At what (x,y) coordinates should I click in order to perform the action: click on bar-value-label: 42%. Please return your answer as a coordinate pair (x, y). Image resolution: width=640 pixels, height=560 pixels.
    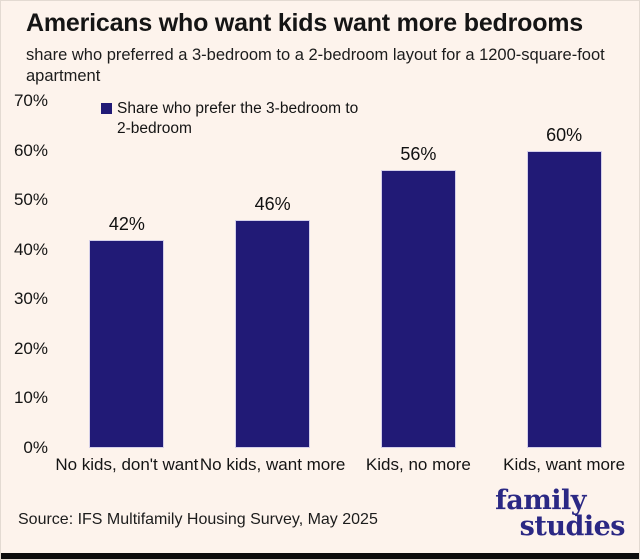
    Looking at the image, I should click on (126, 223).